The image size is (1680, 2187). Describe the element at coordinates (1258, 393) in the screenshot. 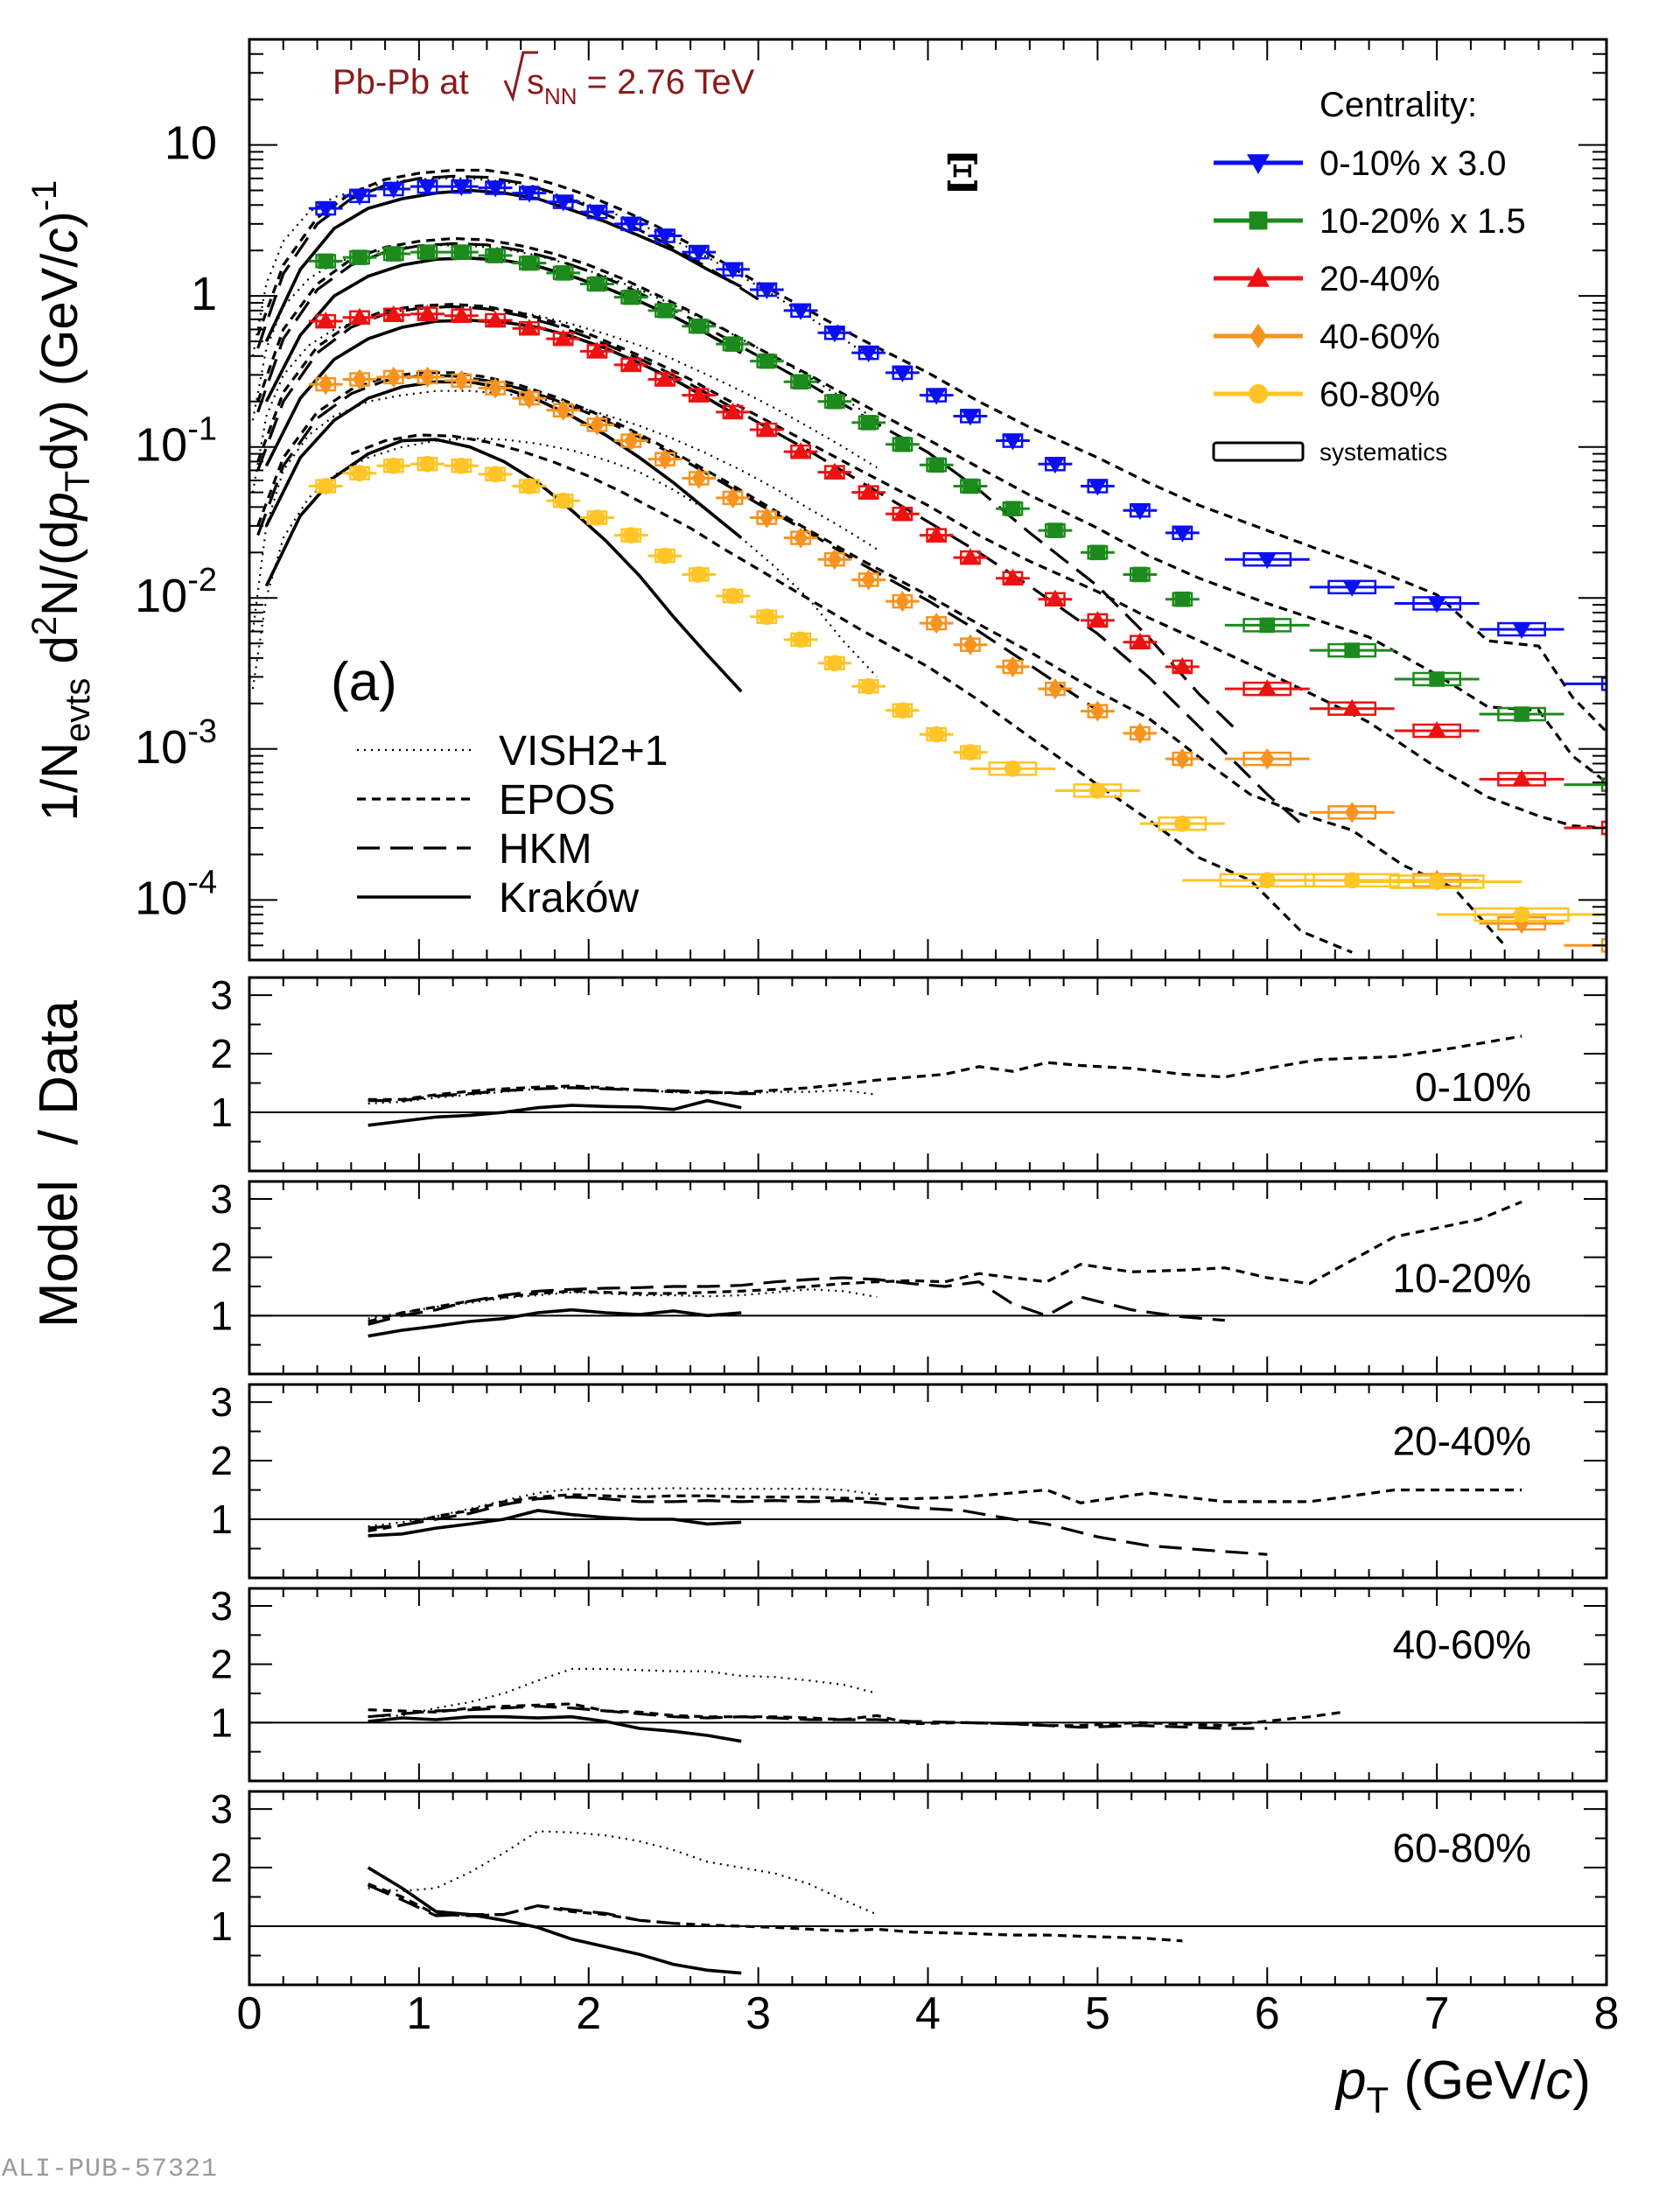

I see `legend-marker-circle` at that location.